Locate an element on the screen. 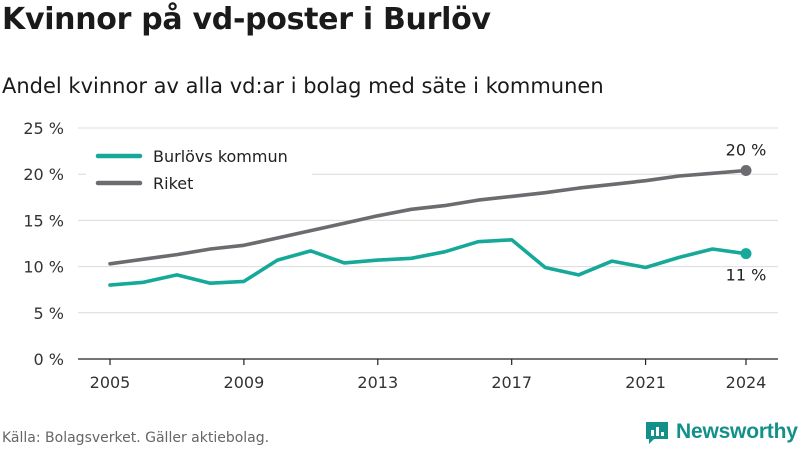  y-axis-ticks: 0 % 5 % 10 % 15 % 20 % 25 % is located at coordinates (43, 244).